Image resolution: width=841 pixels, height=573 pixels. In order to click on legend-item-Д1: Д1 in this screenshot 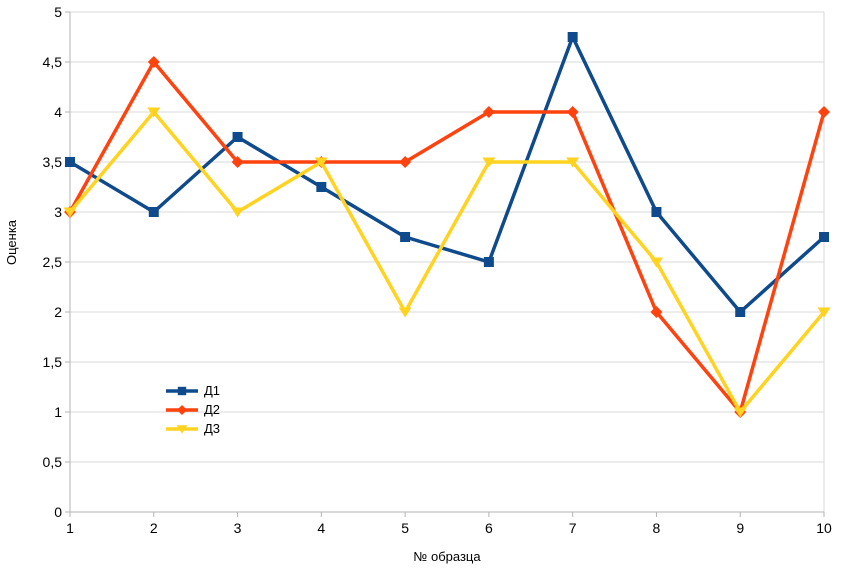, I will do `click(193, 390)`.